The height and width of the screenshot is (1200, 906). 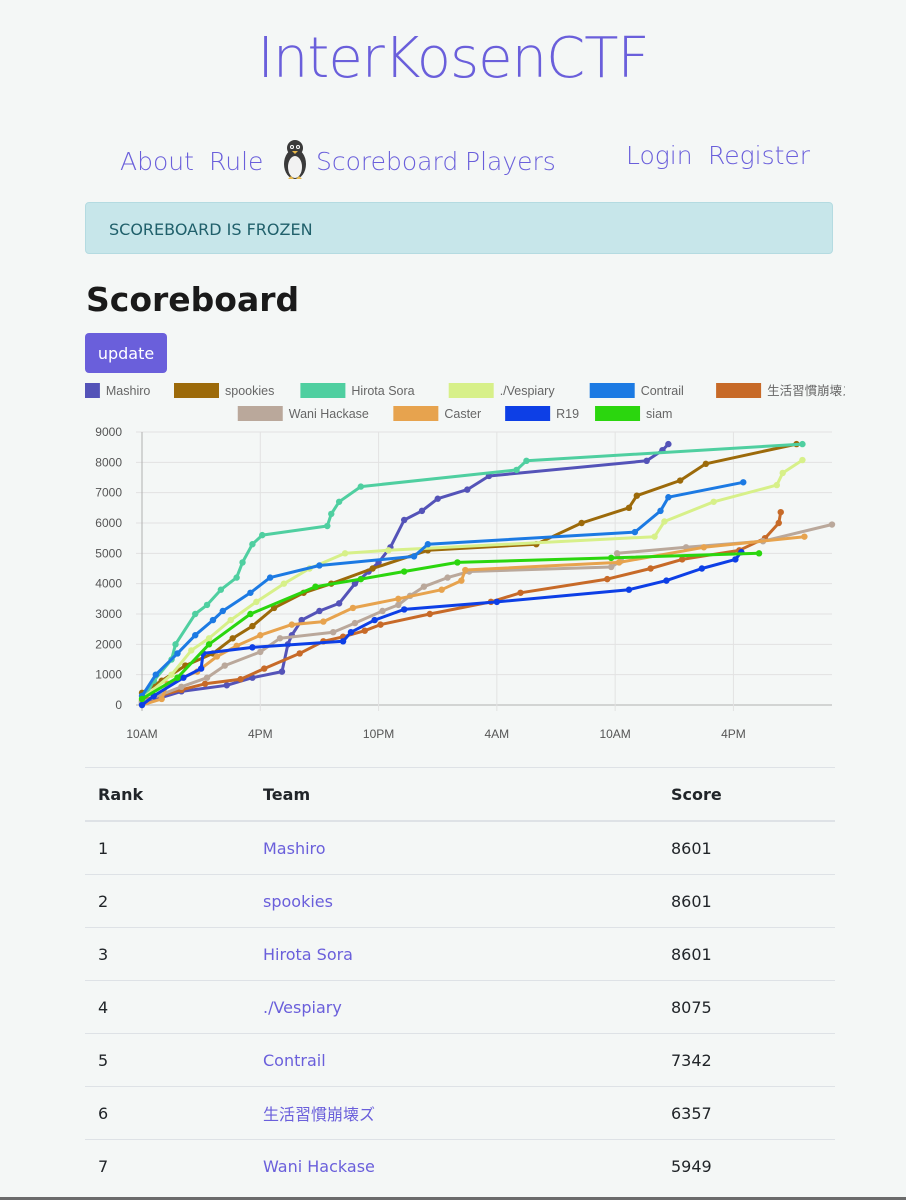 I want to click on update-button: update, so click(x=126, y=353).